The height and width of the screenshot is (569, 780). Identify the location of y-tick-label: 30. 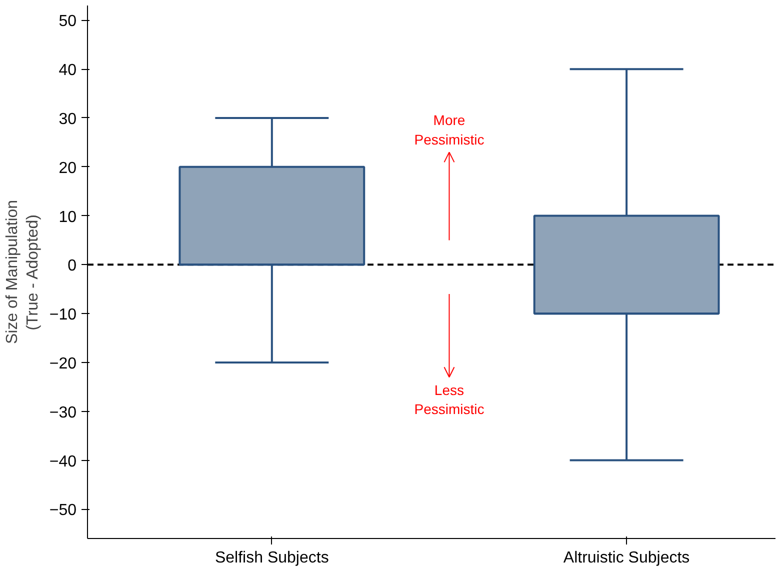
(67, 119).